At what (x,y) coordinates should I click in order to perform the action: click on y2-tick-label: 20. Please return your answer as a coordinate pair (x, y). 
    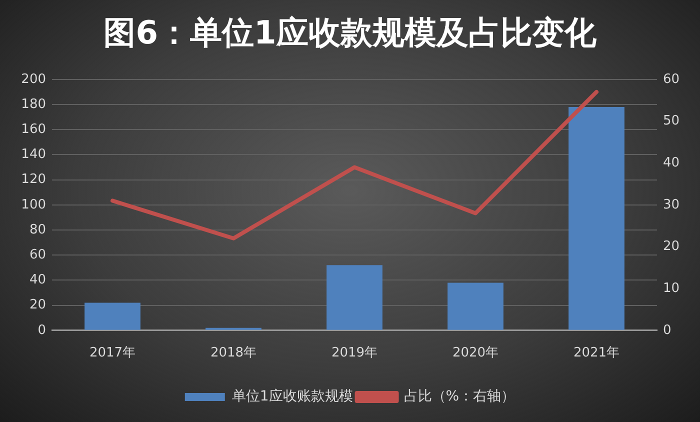
    Looking at the image, I should click on (671, 246).